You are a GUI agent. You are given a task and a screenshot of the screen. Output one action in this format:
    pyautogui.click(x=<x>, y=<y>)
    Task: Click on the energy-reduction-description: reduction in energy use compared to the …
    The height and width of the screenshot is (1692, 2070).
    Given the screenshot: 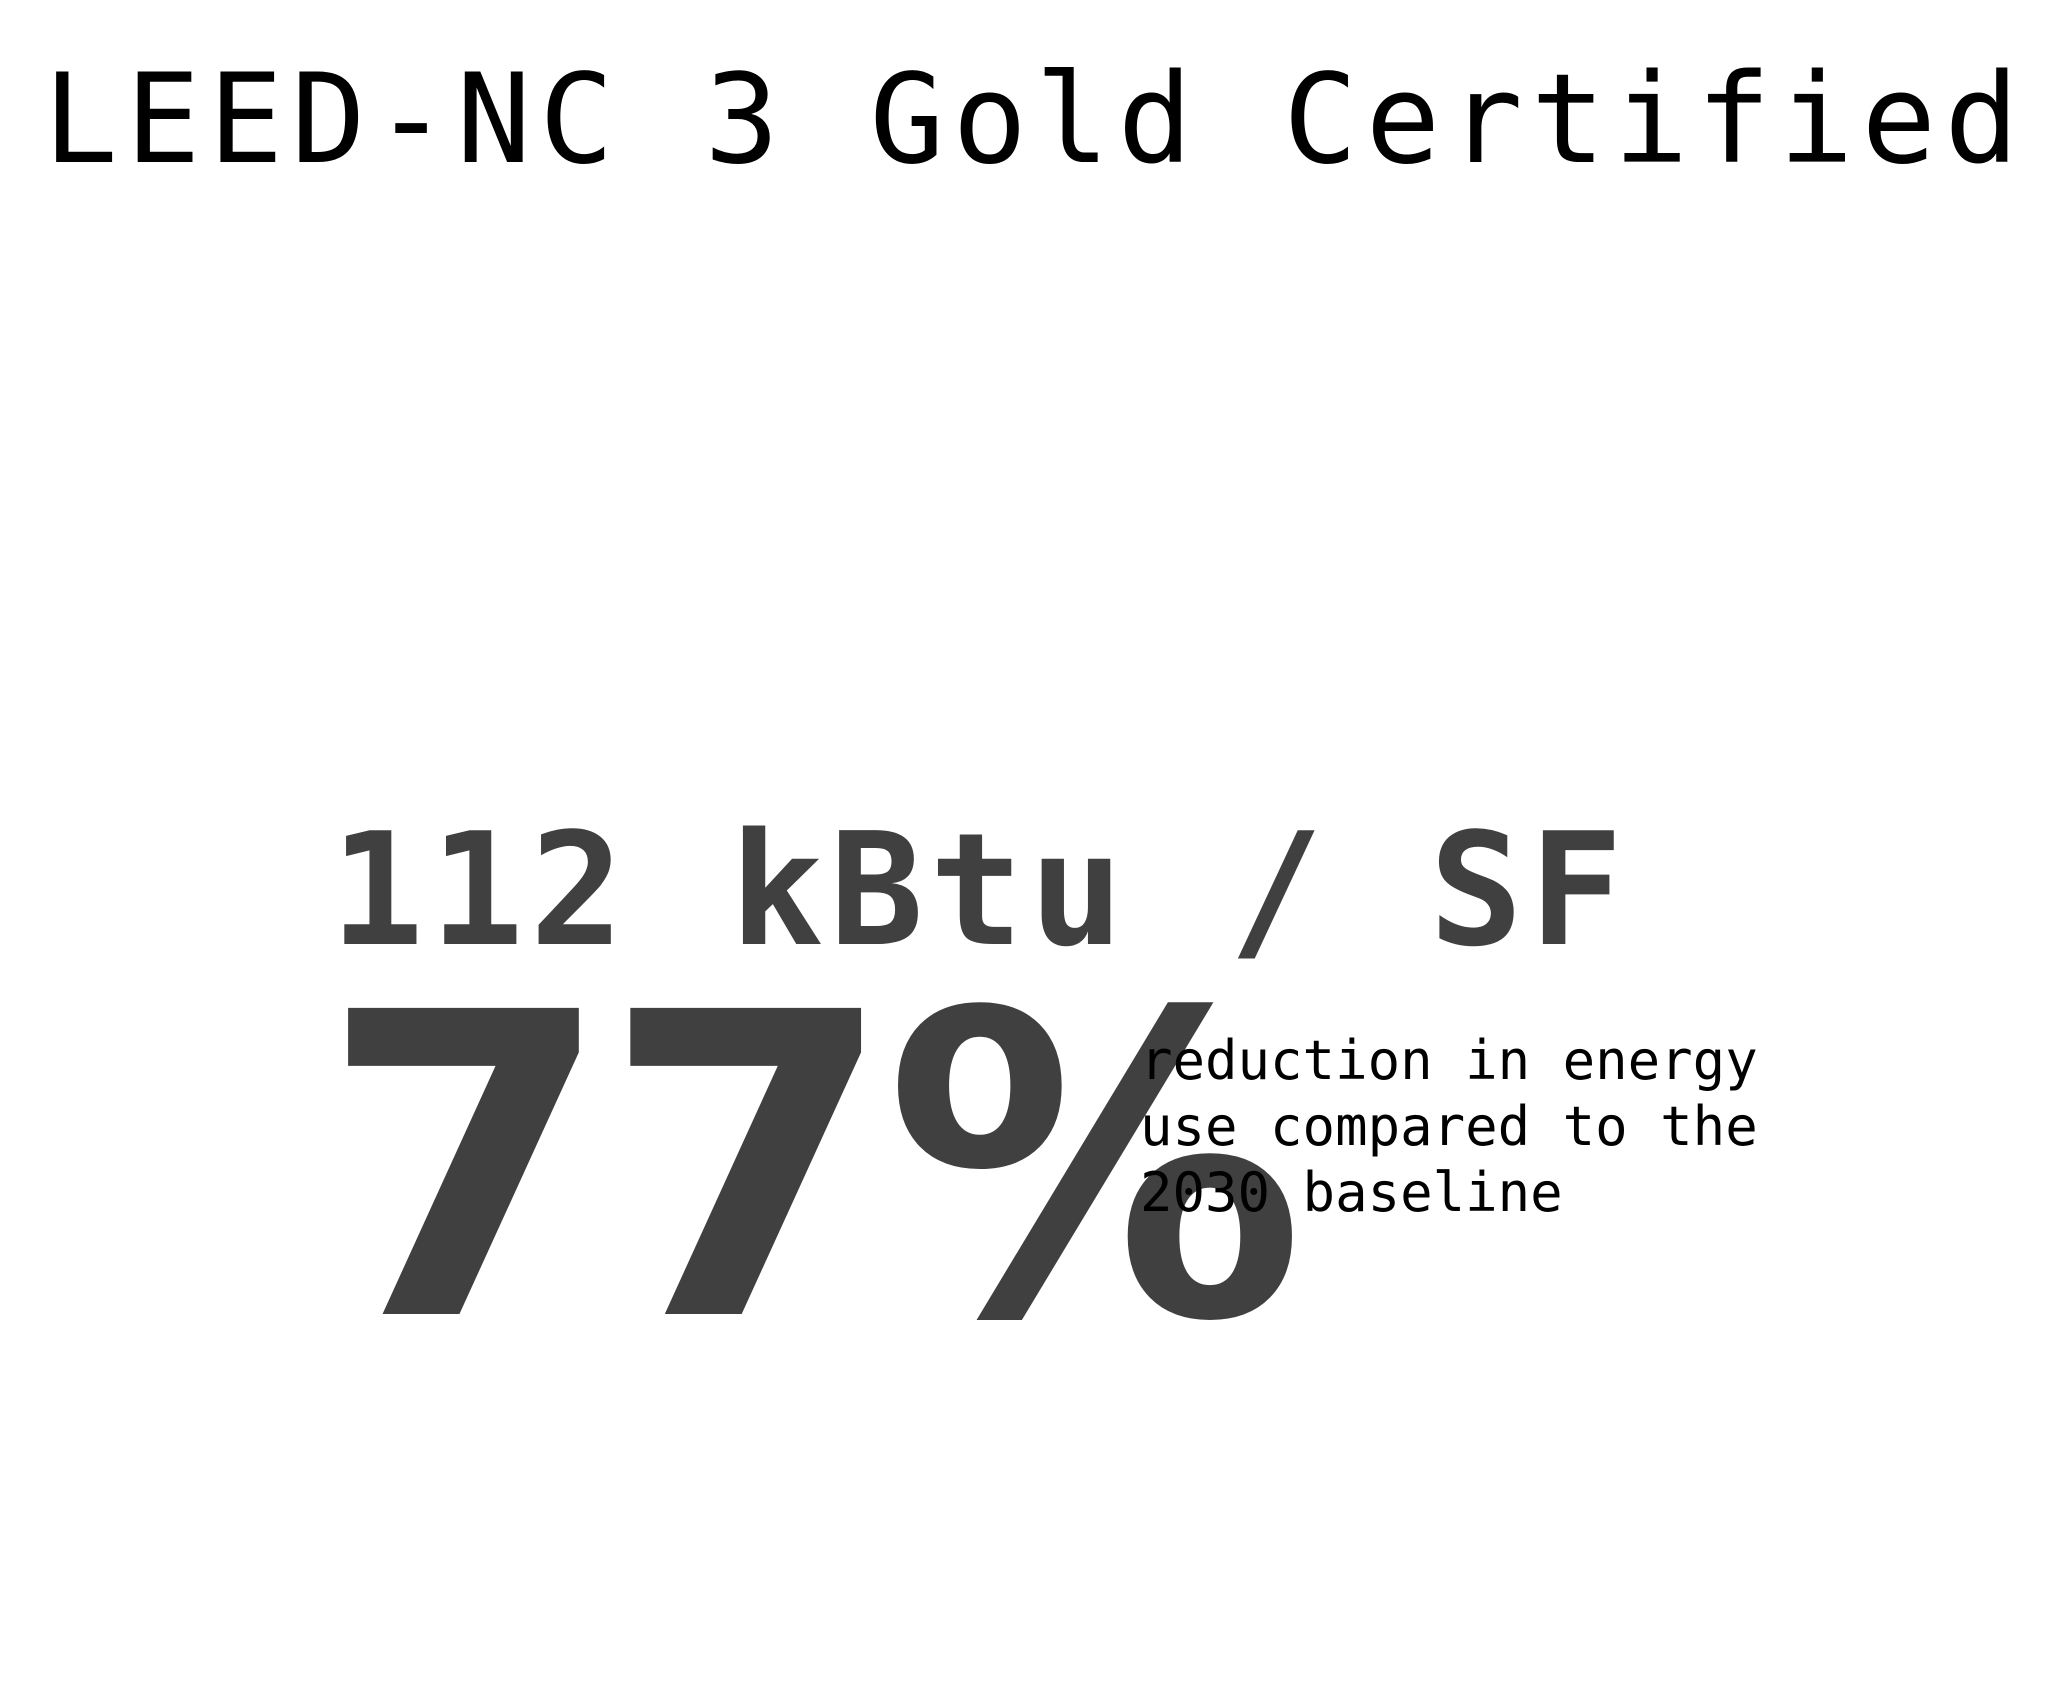 What is the action you would take?
    pyautogui.click(x=1450, y=1127)
    